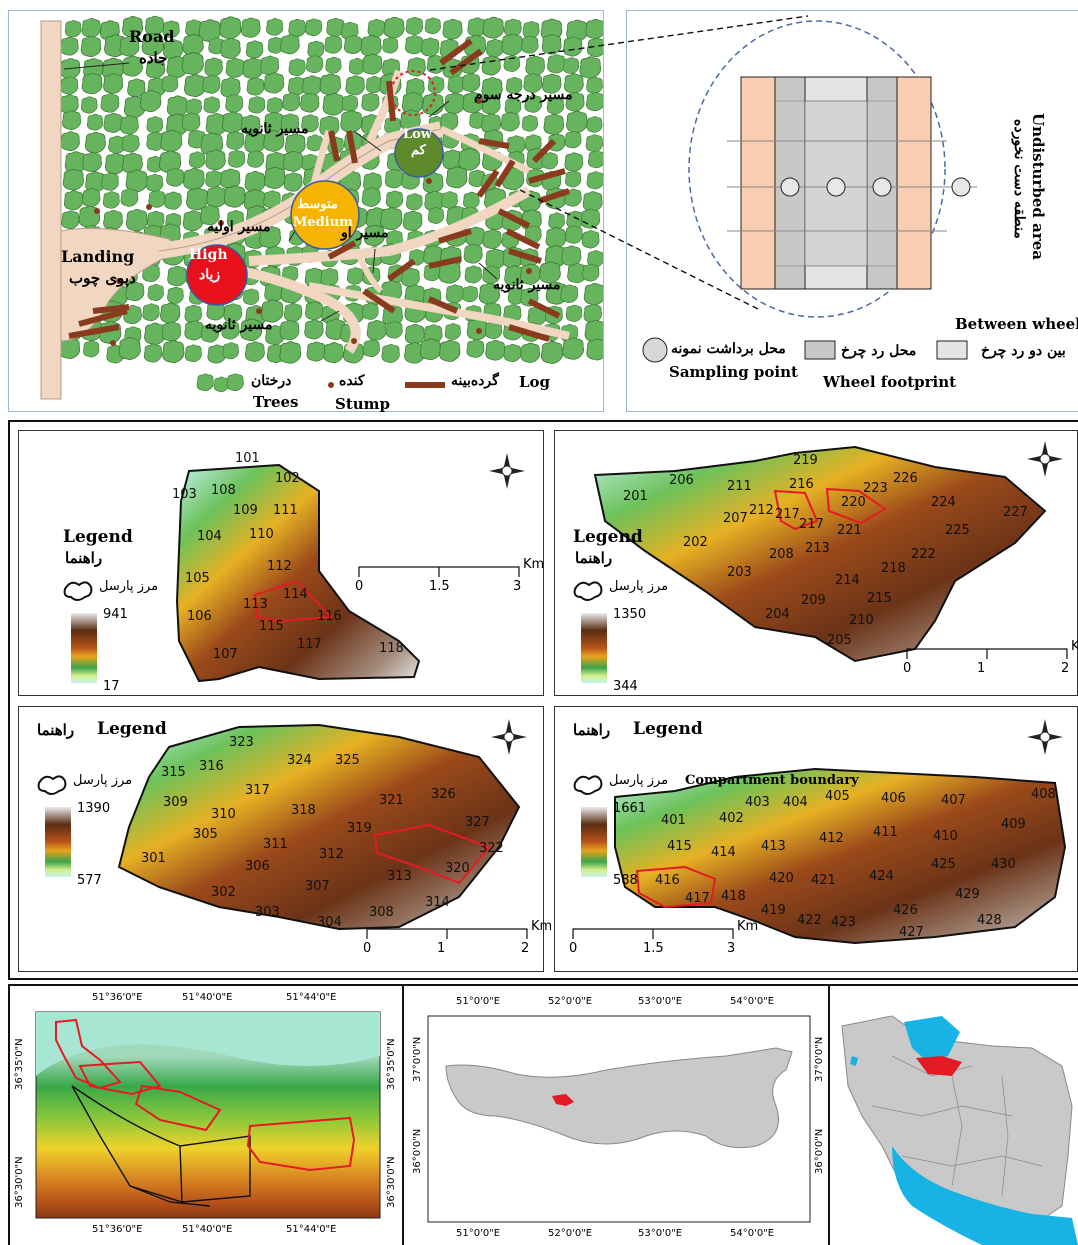 This screenshot has height=1245, width=1078. What do you see at coordinates (320, 383) in the screenshot?
I see `legend-symbols` at bounding box center [320, 383].